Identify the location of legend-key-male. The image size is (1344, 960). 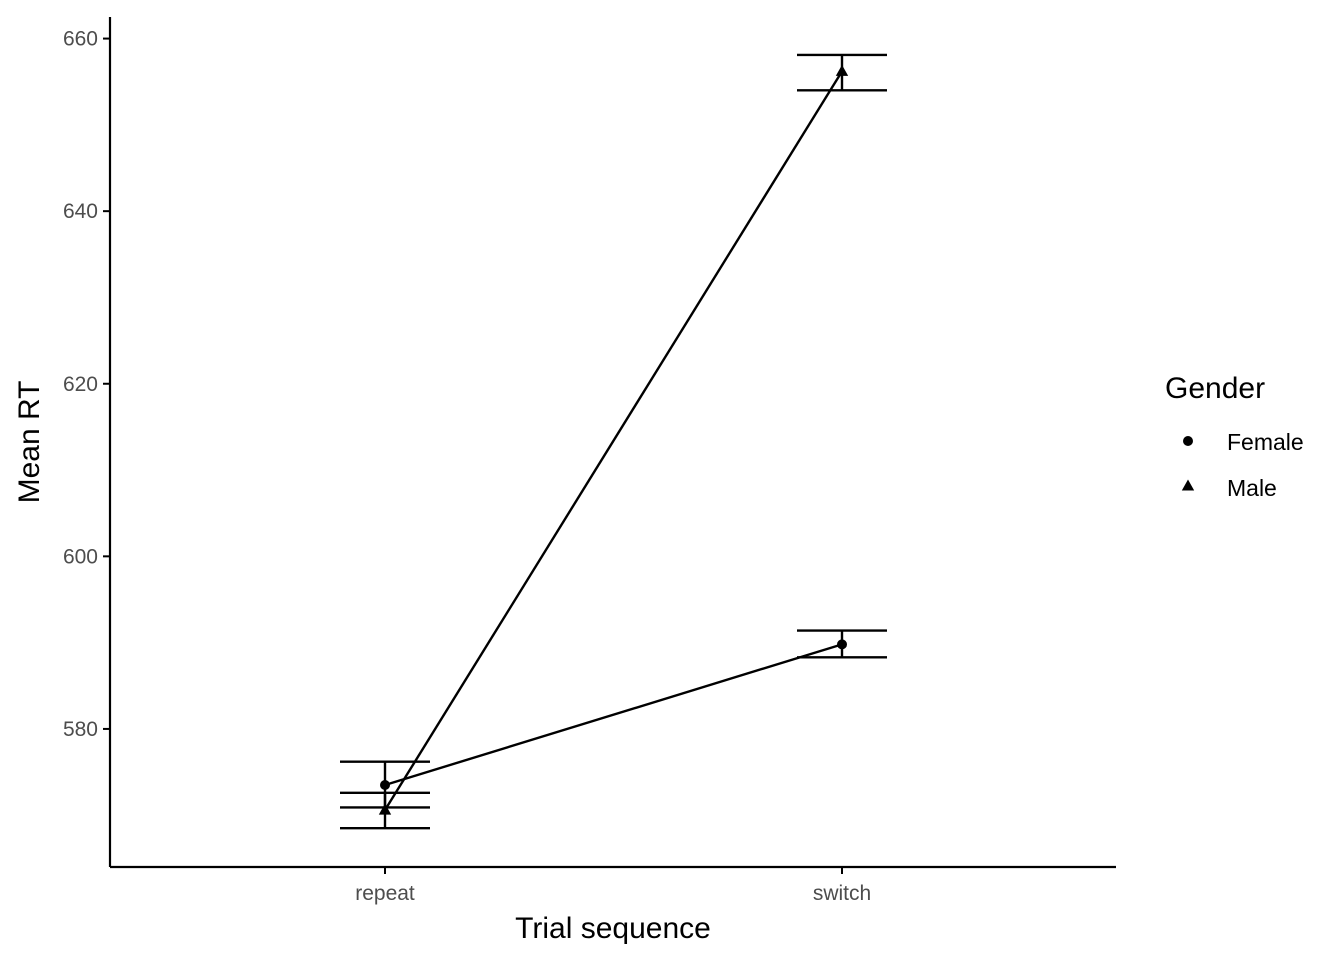
(1188, 485).